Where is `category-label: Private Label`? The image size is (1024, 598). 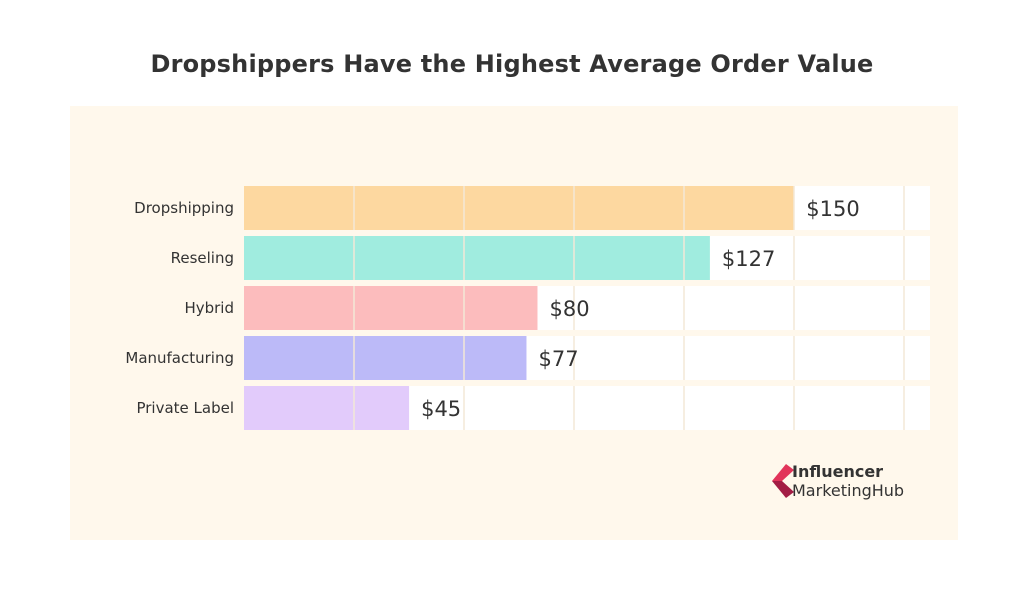 category-label: Private Label is located at coordinates (185, 408).